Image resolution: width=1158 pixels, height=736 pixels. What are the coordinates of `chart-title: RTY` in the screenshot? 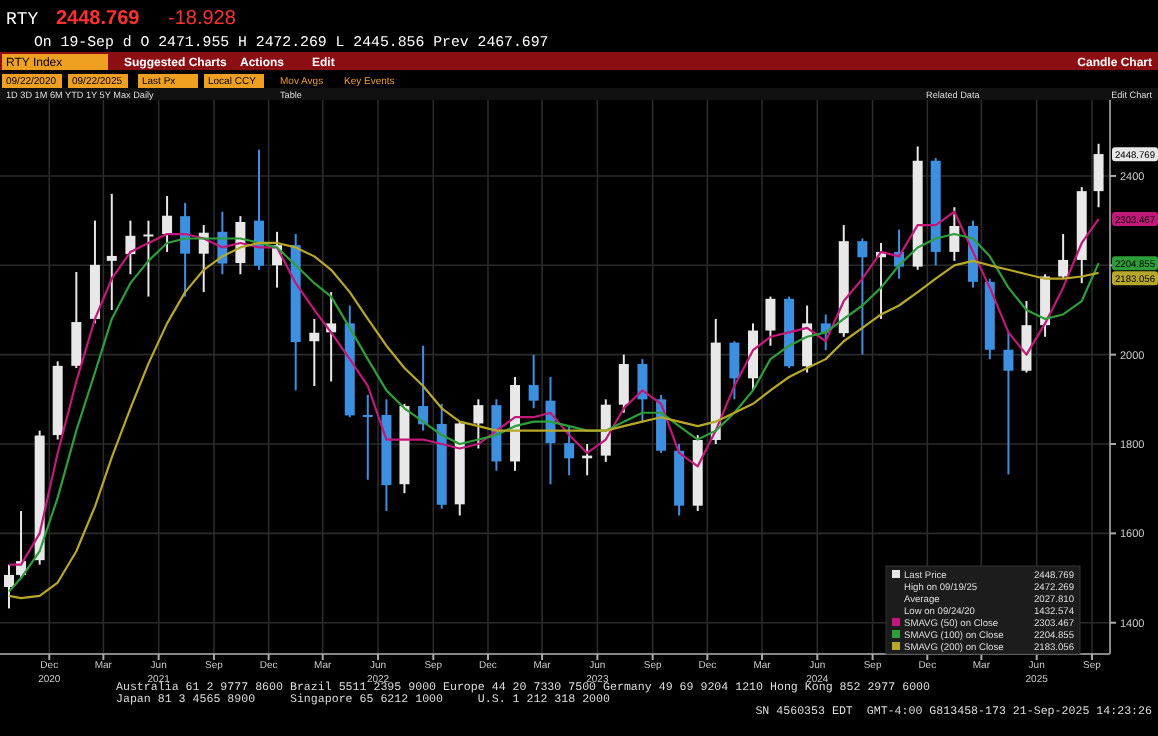 It's located at (23, 20).